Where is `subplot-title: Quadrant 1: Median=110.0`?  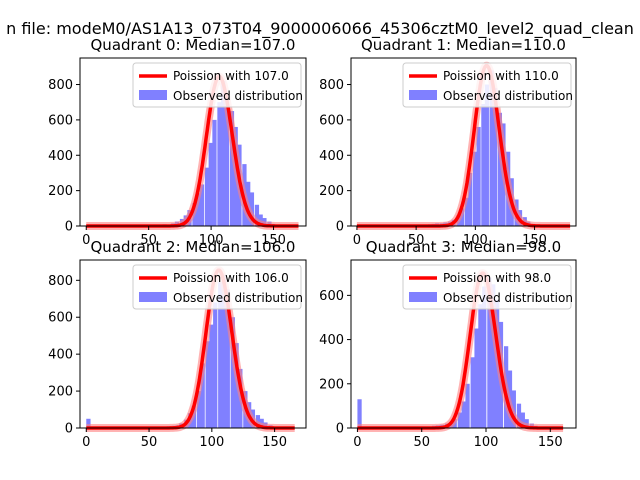 subplot-title: Quadrant 1: Median=110.0 is located at coordinates (463, 45).